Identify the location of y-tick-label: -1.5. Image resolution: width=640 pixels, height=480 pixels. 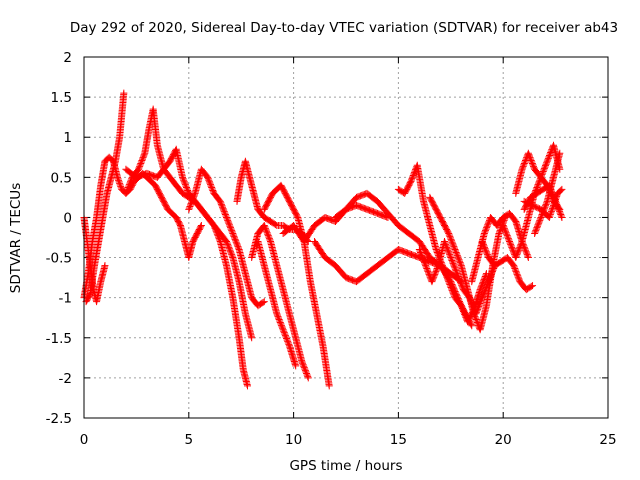
(59, 339).